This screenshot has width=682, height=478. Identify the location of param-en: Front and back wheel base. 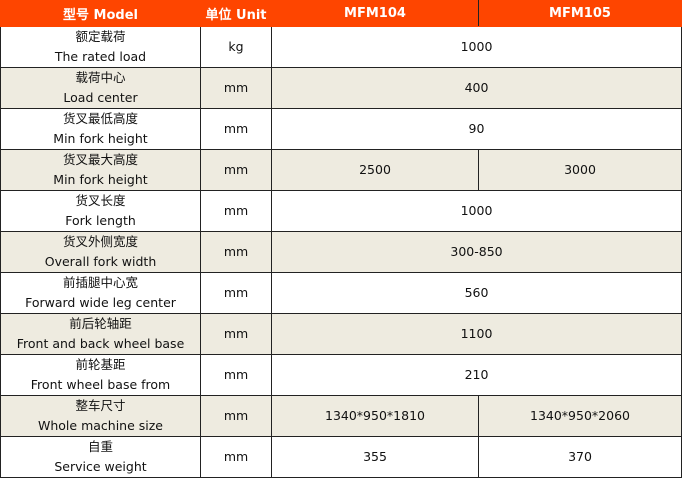
(100, 343).